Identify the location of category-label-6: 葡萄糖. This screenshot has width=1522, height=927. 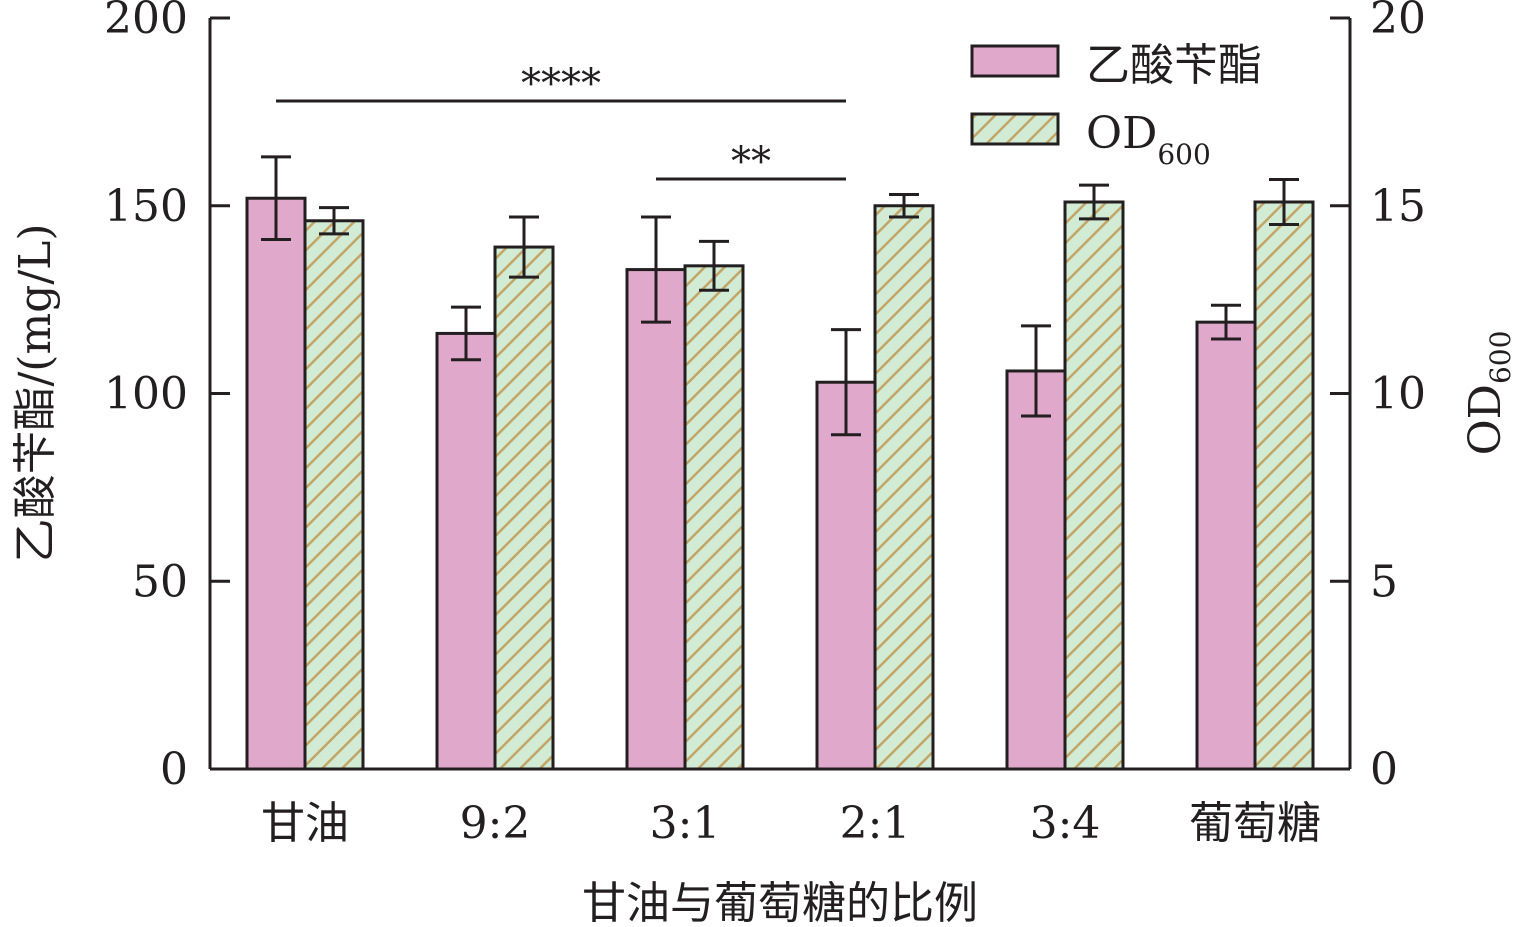
(1255, 823).